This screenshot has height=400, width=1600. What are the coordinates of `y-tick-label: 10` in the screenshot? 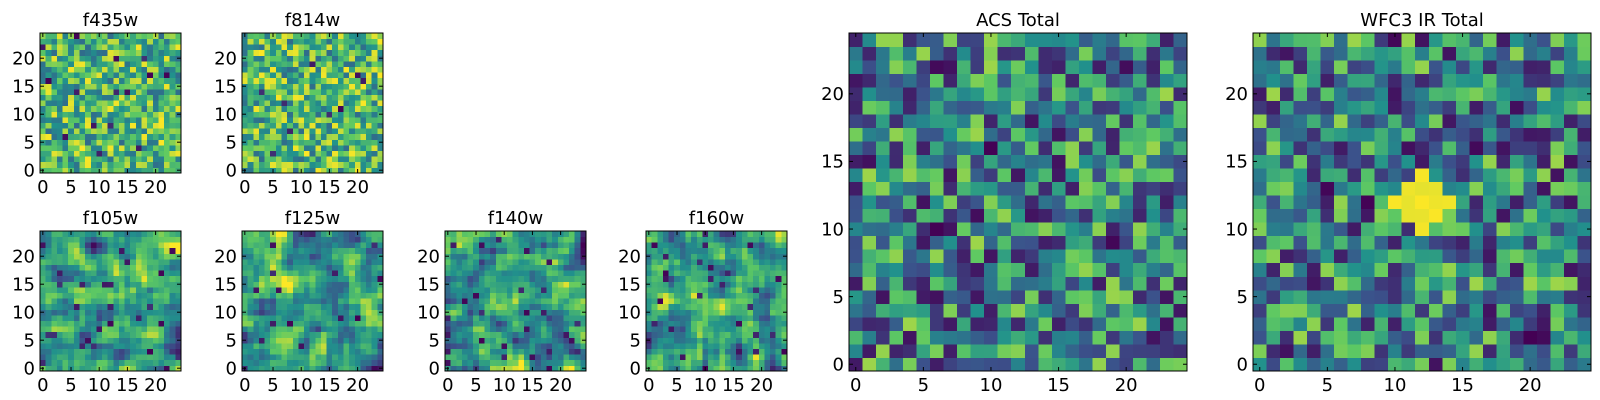 It's located at (428, 313).